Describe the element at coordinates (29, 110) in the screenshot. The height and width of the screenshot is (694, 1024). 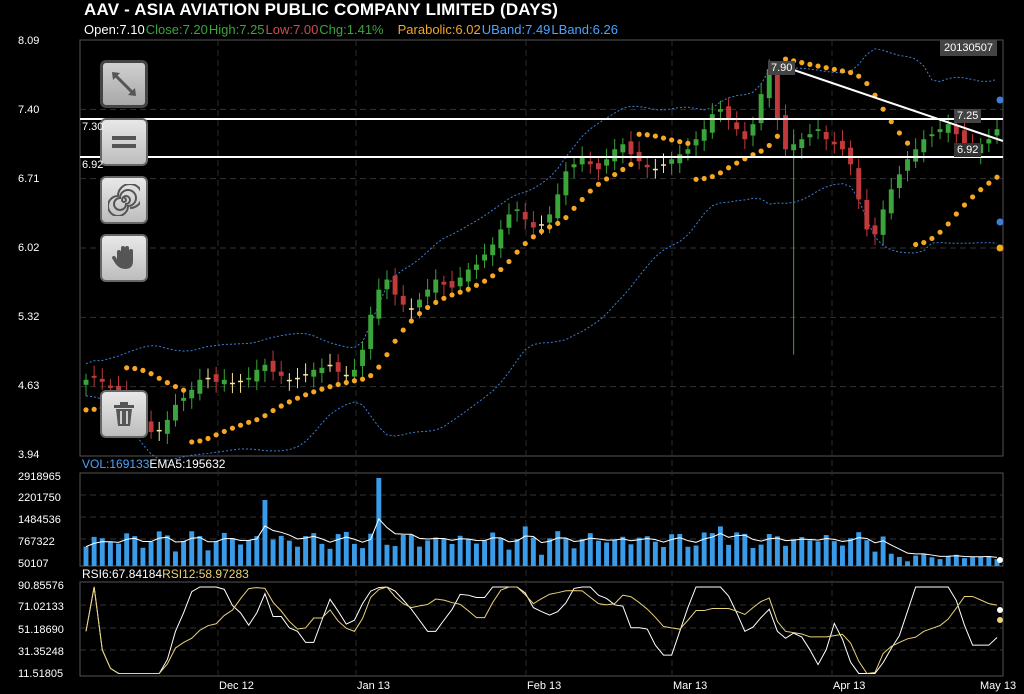
I see `y-tick-label: 7.40` at that location.